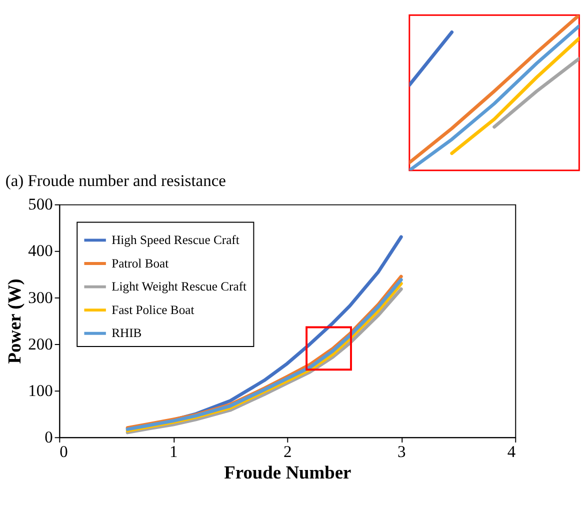  What do you see at coordinates (402, 452) in the screenshot?
I see `x-tick-label: 3` at bounding box center [402, 452].